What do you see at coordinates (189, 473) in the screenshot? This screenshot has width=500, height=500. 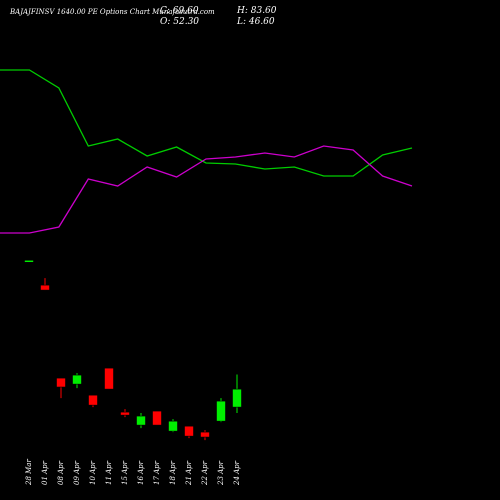 I see `x-tick-label: 21 Apr` at bounding box center [189, 473].